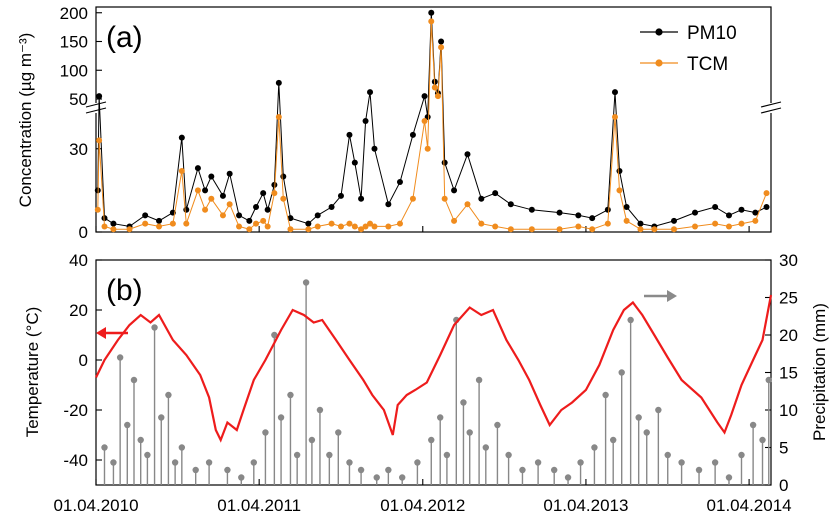  What do you see at coordinates (707, 64) in the screenshot?
I see `legend-tcm-label: TCM` at bounding box center [707, 64].